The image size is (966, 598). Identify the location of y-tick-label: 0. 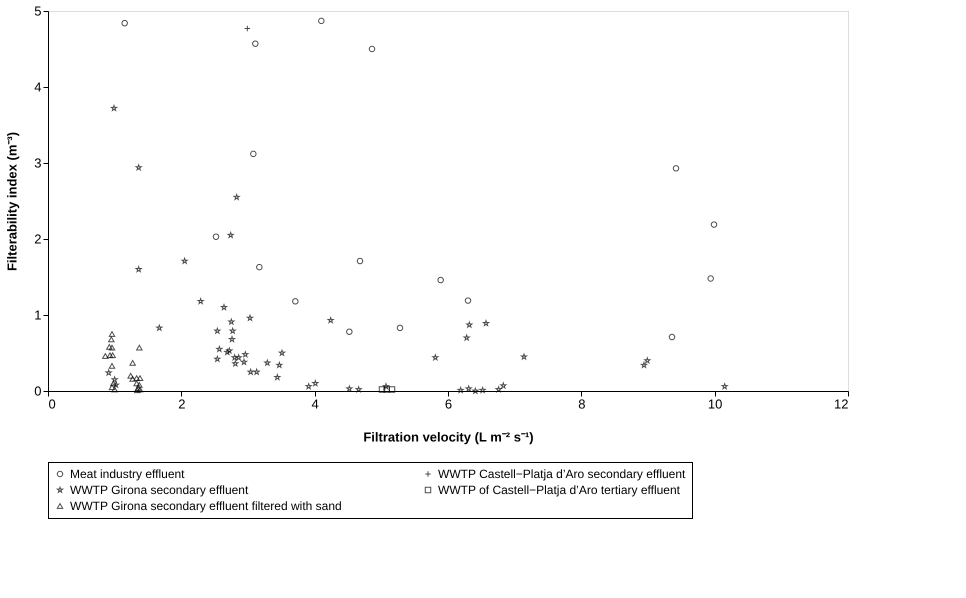
(38, 391).